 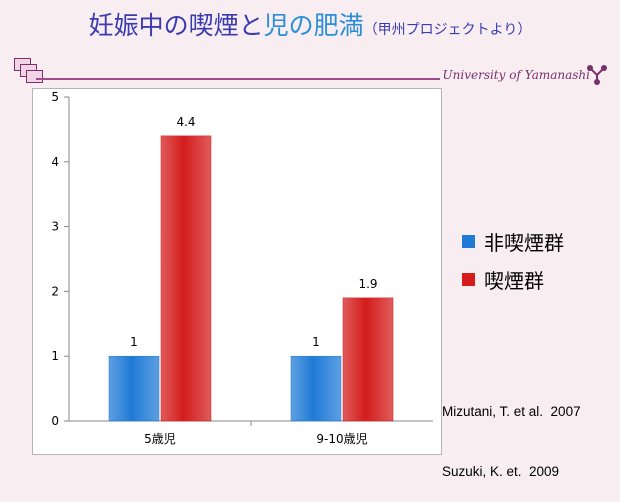 I want to click on title-subtitle: （甲州プロジェクトより）, so click(x=447, y=30).